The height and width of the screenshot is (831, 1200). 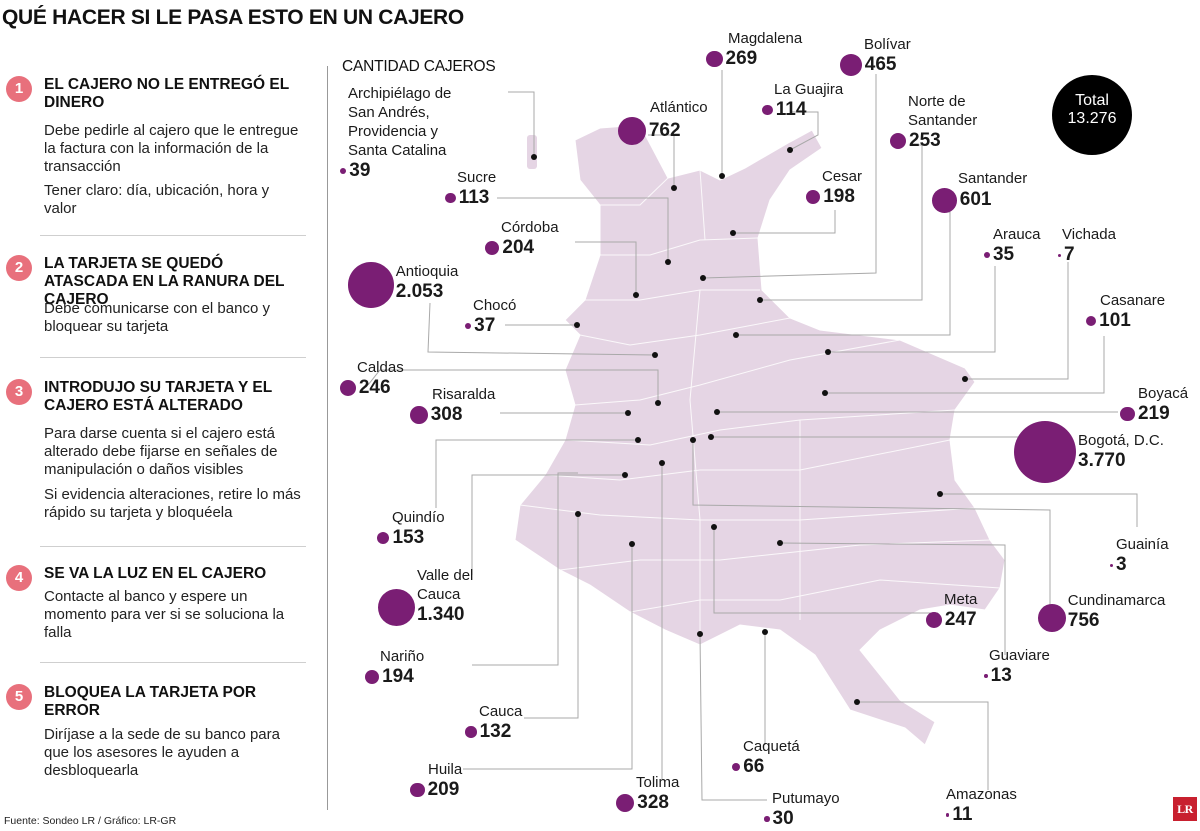 I want to click on dept-label-atlantico: Atlántico 762, so click(x=663, y=121).